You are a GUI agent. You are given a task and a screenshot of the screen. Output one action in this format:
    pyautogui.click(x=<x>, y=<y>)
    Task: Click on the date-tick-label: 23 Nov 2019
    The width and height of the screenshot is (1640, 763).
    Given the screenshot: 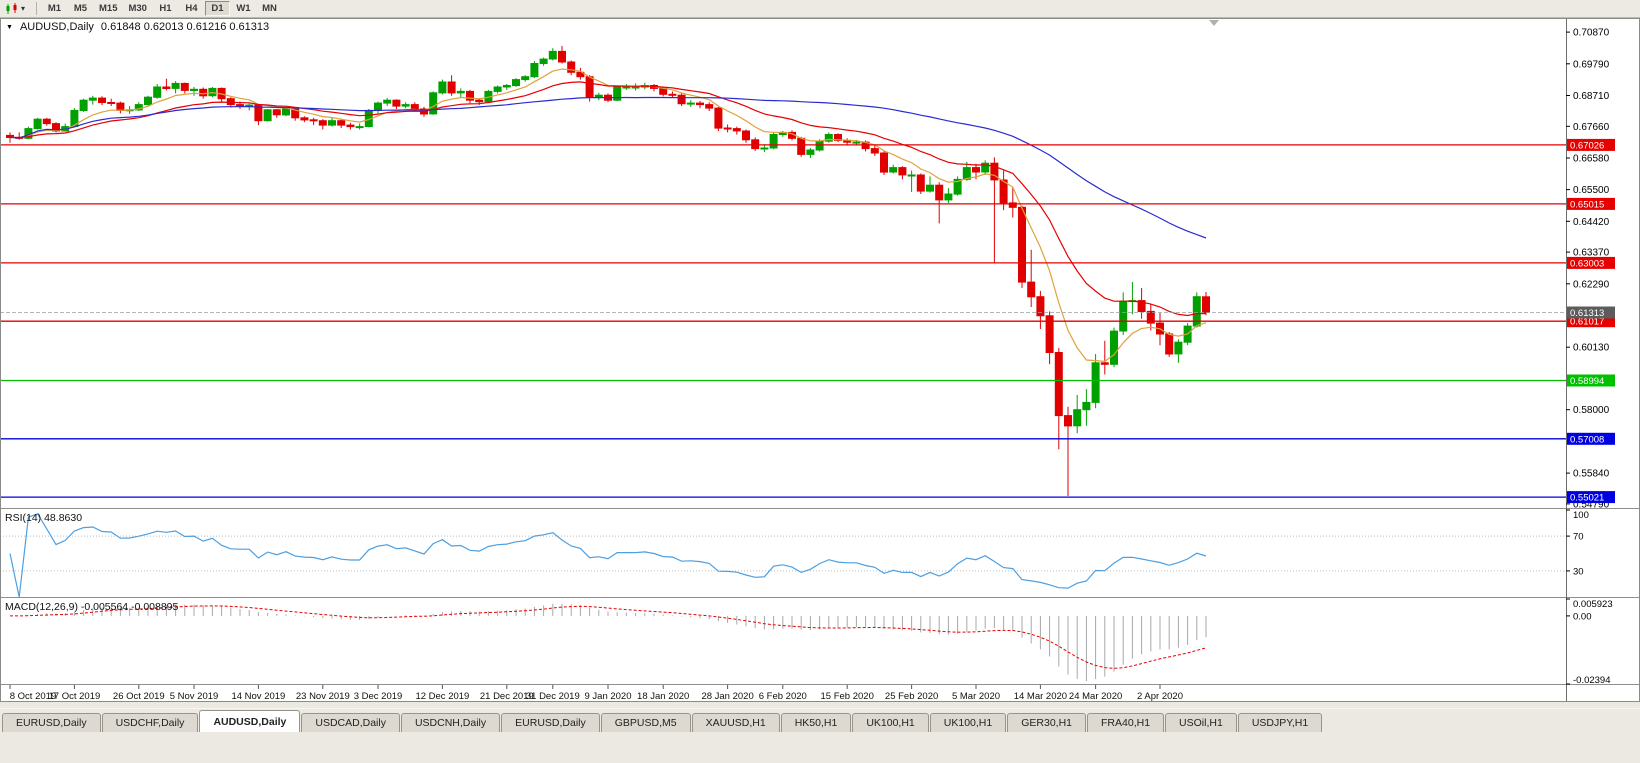 What is the action you would take?
    pyautogui.click(x=323, y=696)
    